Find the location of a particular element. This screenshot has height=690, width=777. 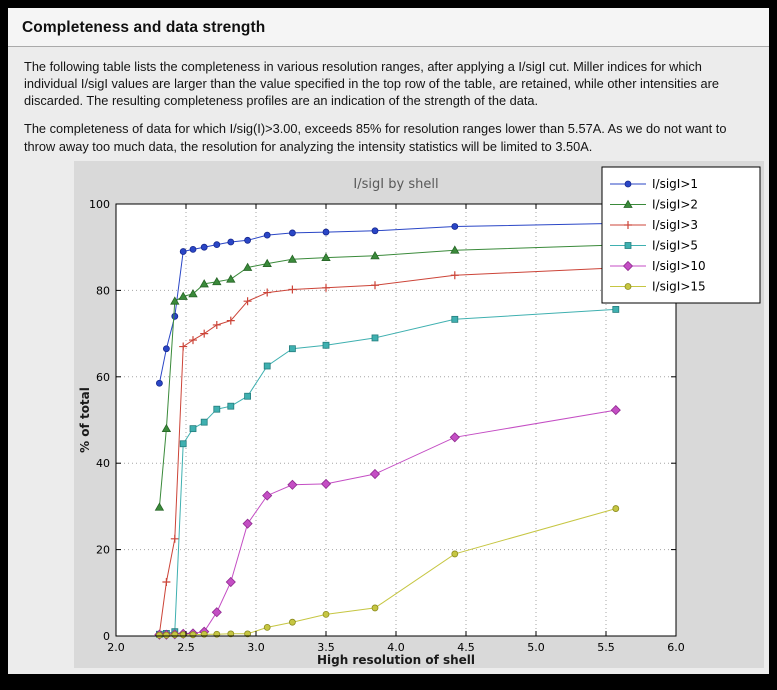

svg-text: 20 is located at coordinates (103, 549).